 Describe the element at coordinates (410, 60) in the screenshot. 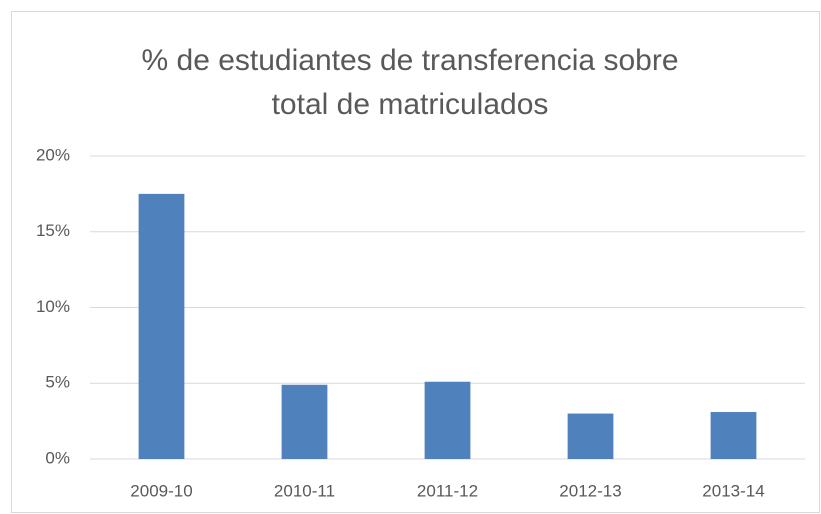

I see `chart-title: % de estudiantes de transferencia sobre` at that location.